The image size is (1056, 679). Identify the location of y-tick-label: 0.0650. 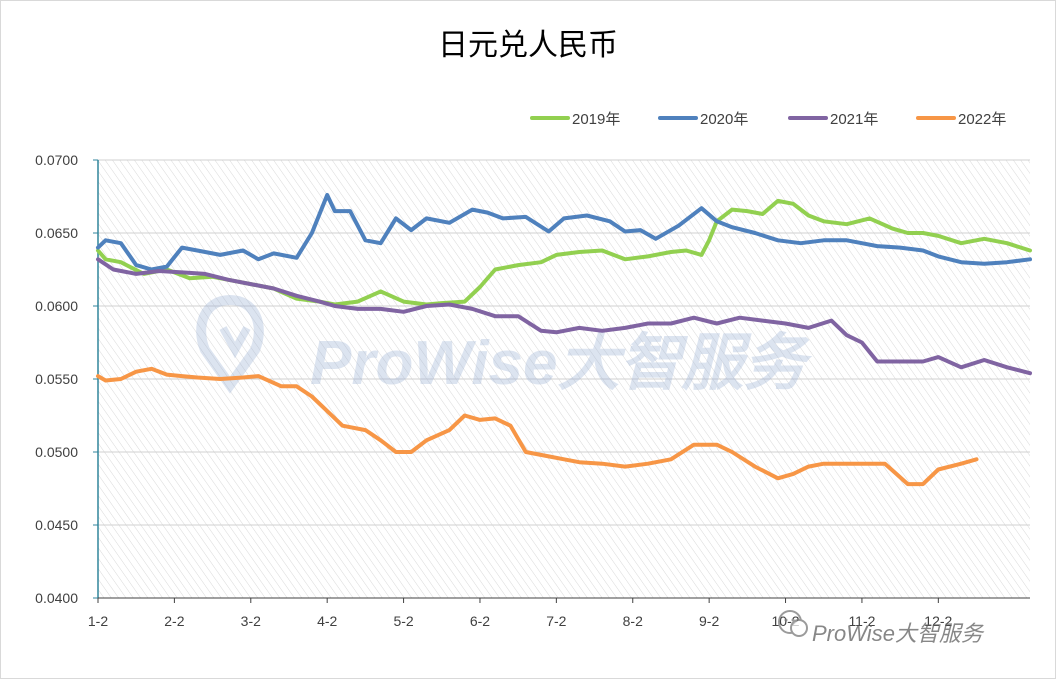
(56, 233).